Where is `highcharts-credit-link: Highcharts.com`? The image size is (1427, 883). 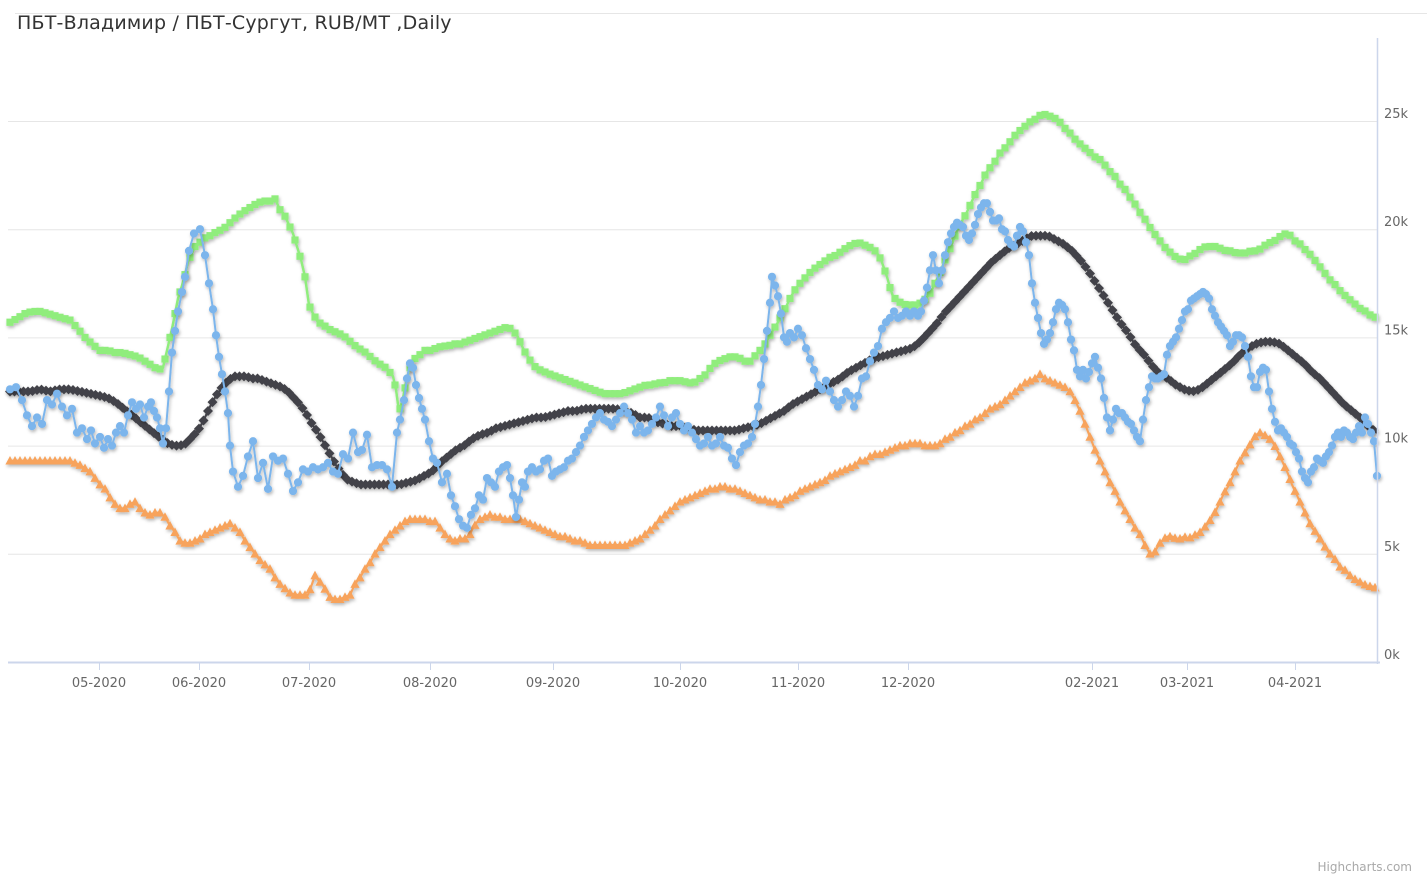 highcharts-credit-link: Highcharts.com is located at coordinates (1364, 867).